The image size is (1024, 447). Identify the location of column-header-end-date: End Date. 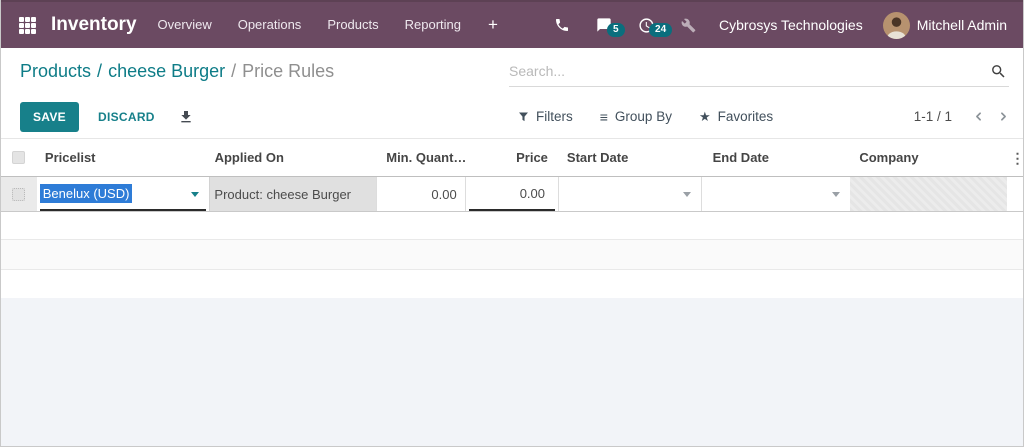
(740, 157).